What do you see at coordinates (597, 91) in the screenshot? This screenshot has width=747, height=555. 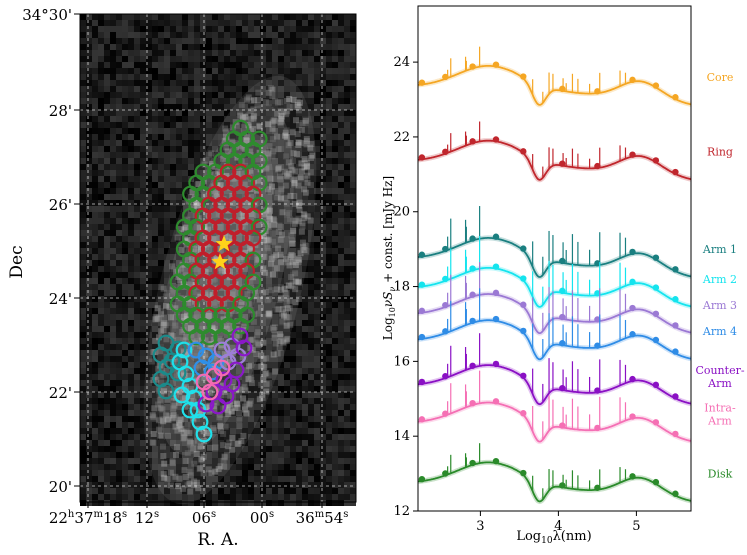 I see `observed-point` at bounding box center [597, 91].